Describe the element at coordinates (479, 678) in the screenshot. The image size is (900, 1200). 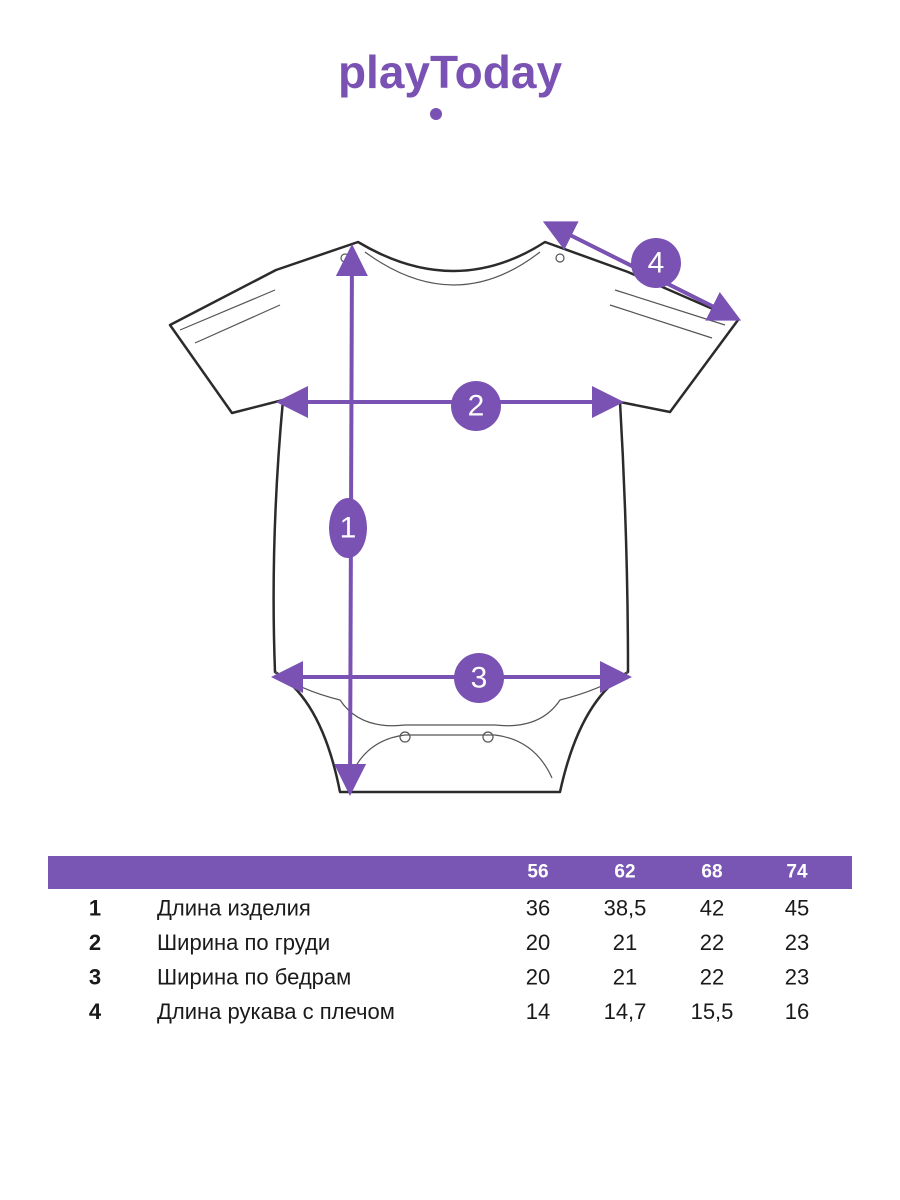
I see `marker: 3` at that location.